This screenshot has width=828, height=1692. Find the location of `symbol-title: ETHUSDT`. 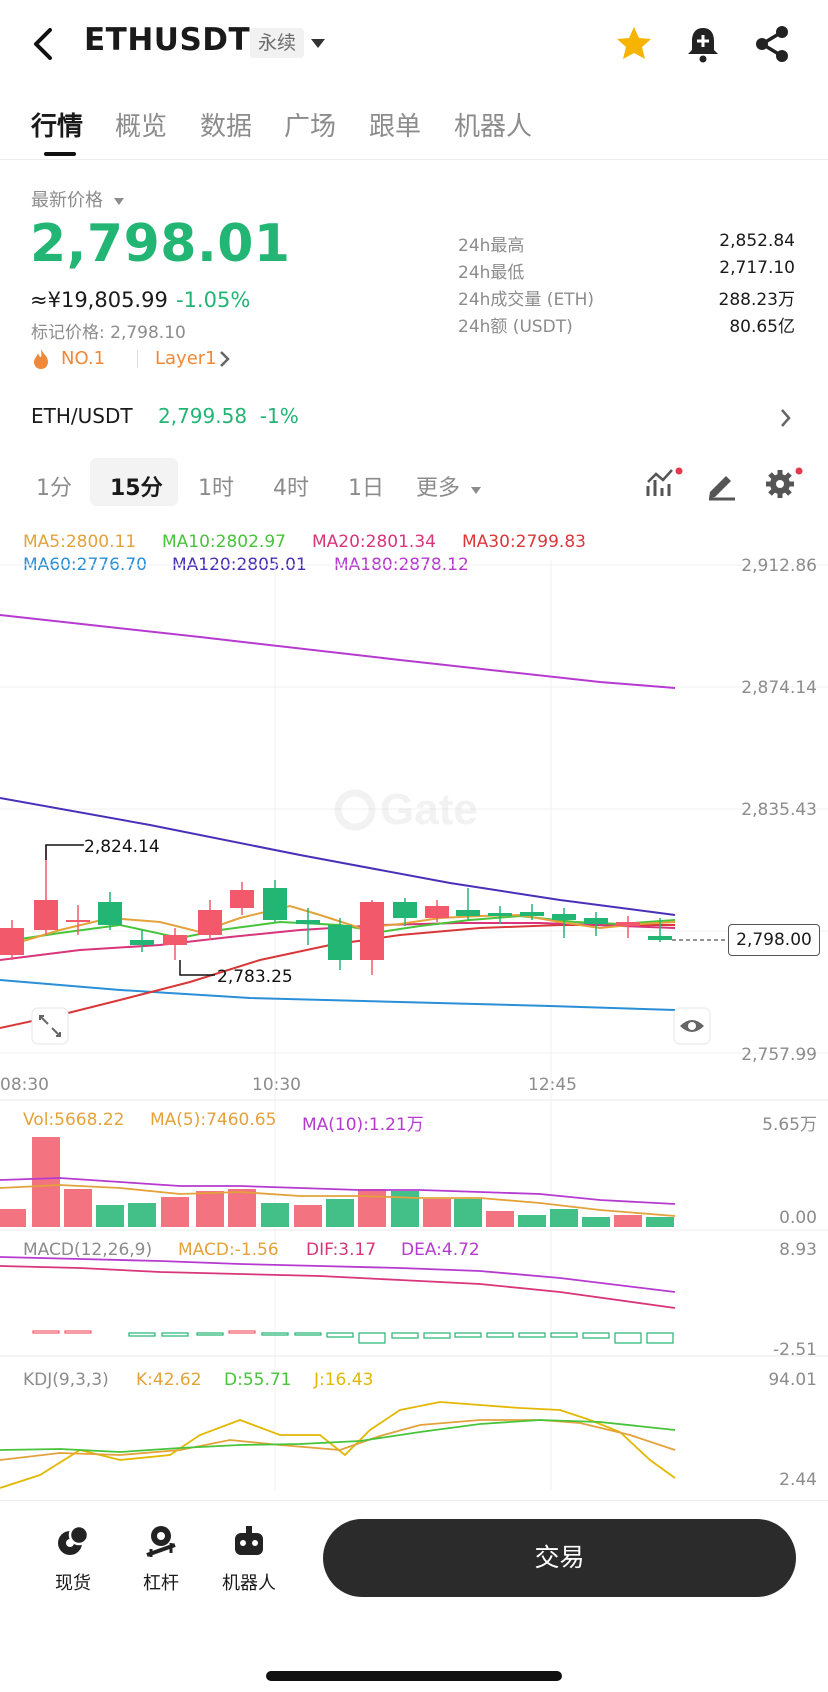

symbol-title: ETHUSDT is located at coordinates (167, 40).